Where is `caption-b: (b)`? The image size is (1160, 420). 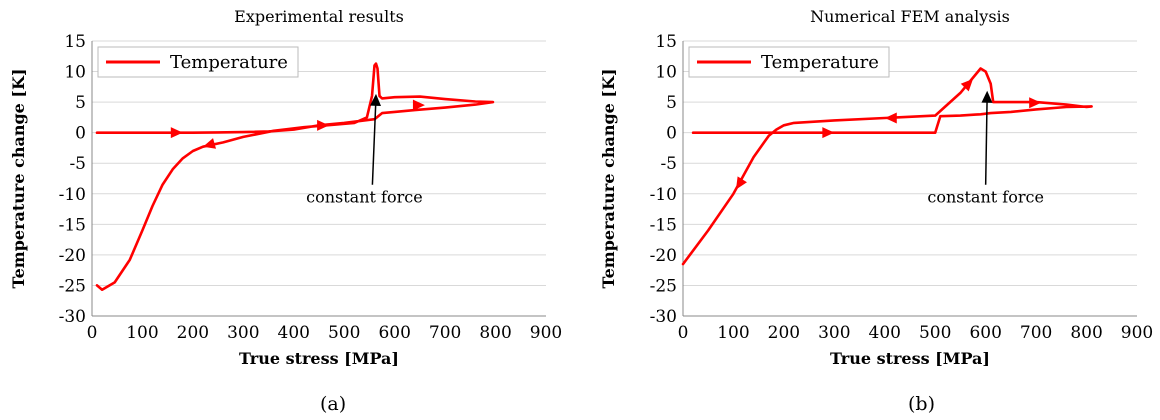
caption-b: (b) is located at coordinates (921, 404).